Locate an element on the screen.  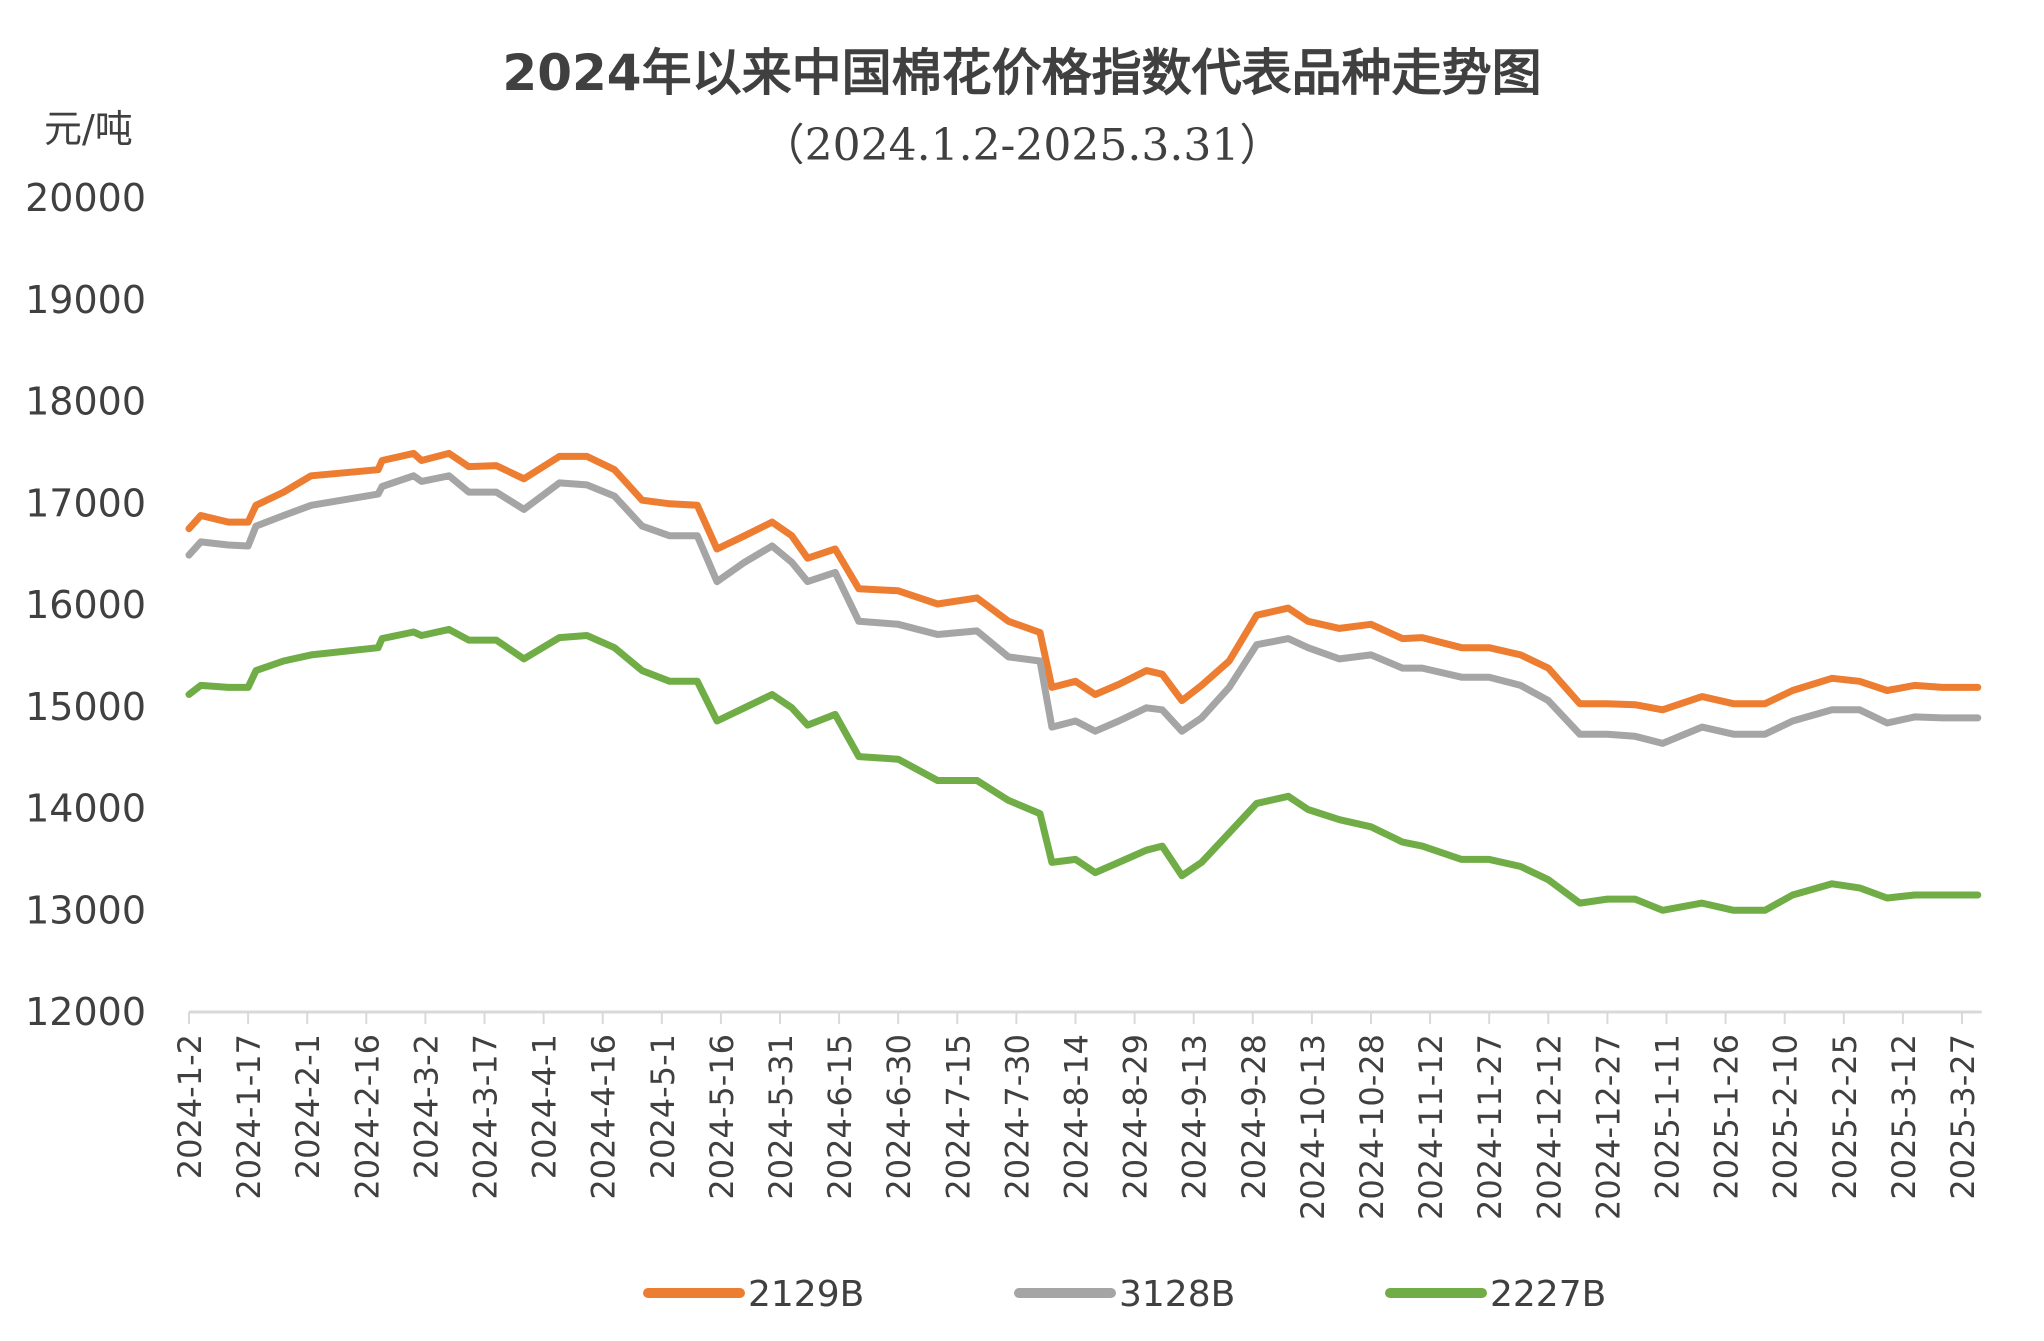
x-tick-label: 2024-11-12 is located at coordinates (1431, 1127).